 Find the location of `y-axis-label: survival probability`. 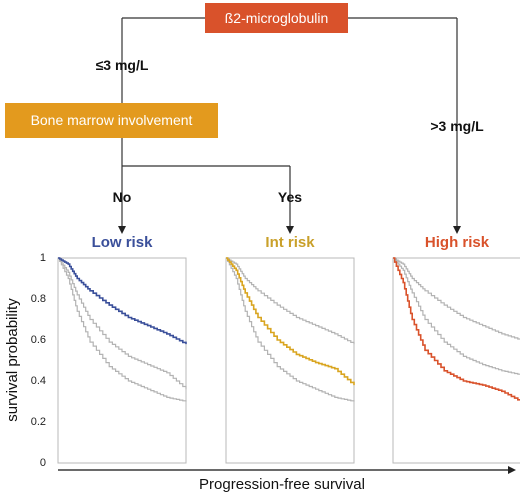

y-axis-label: survival probability is located at coordinates (12, 360).